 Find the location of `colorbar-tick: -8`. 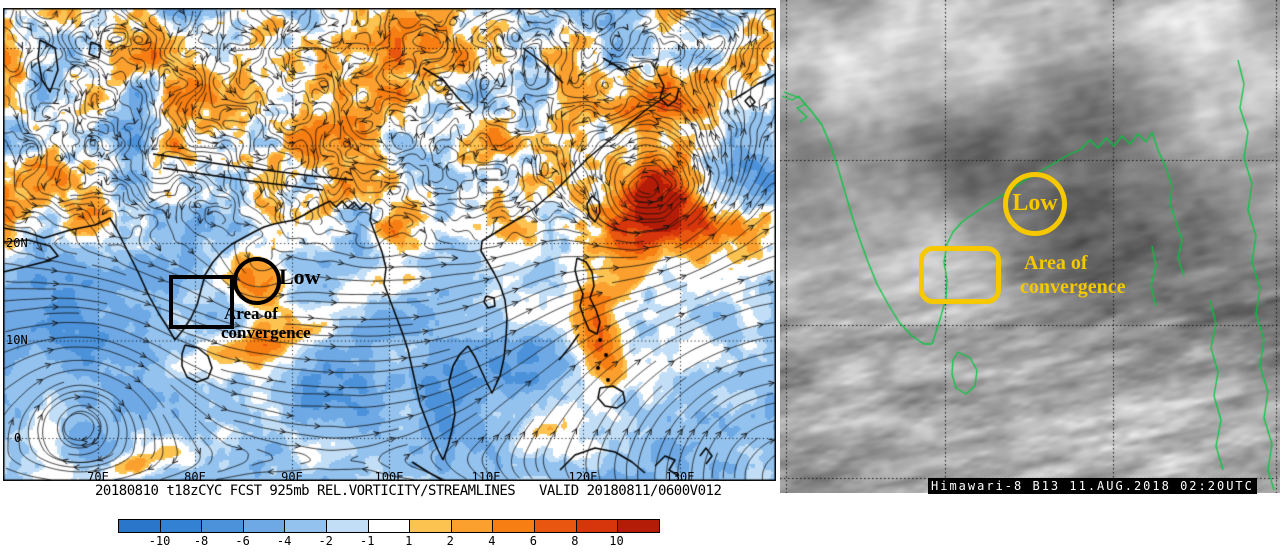

colorbar-tick: -8 is located at coordinates (201, 541).